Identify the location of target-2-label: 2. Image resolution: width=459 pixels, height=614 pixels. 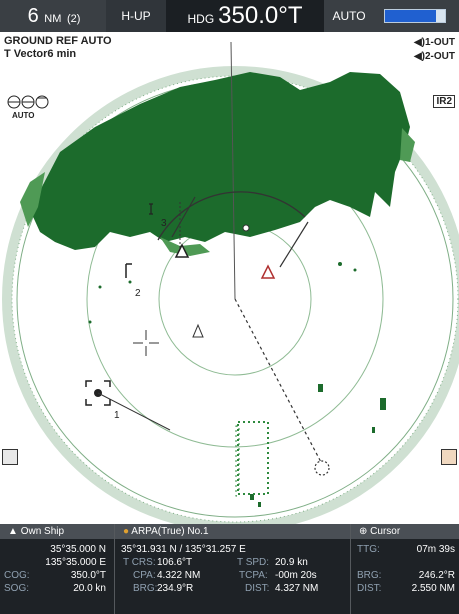
(138, 293).